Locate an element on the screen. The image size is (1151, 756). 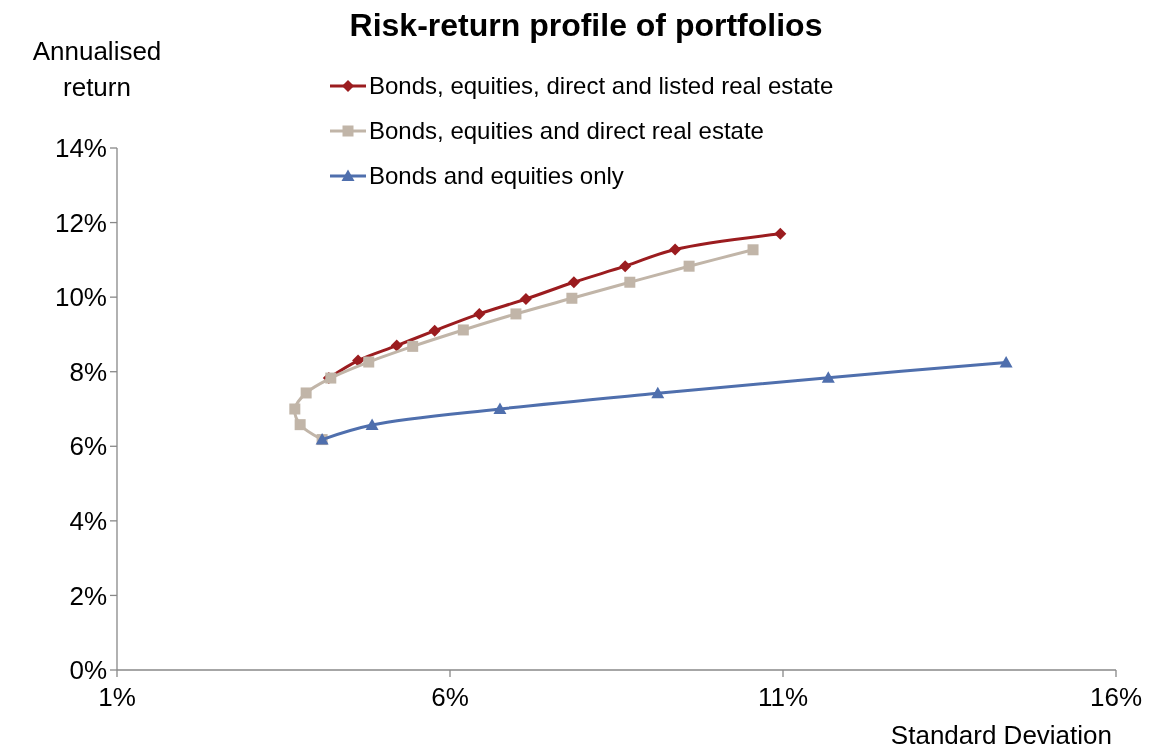
x-tick-label: 16% is located at coordinates (1116, 697).